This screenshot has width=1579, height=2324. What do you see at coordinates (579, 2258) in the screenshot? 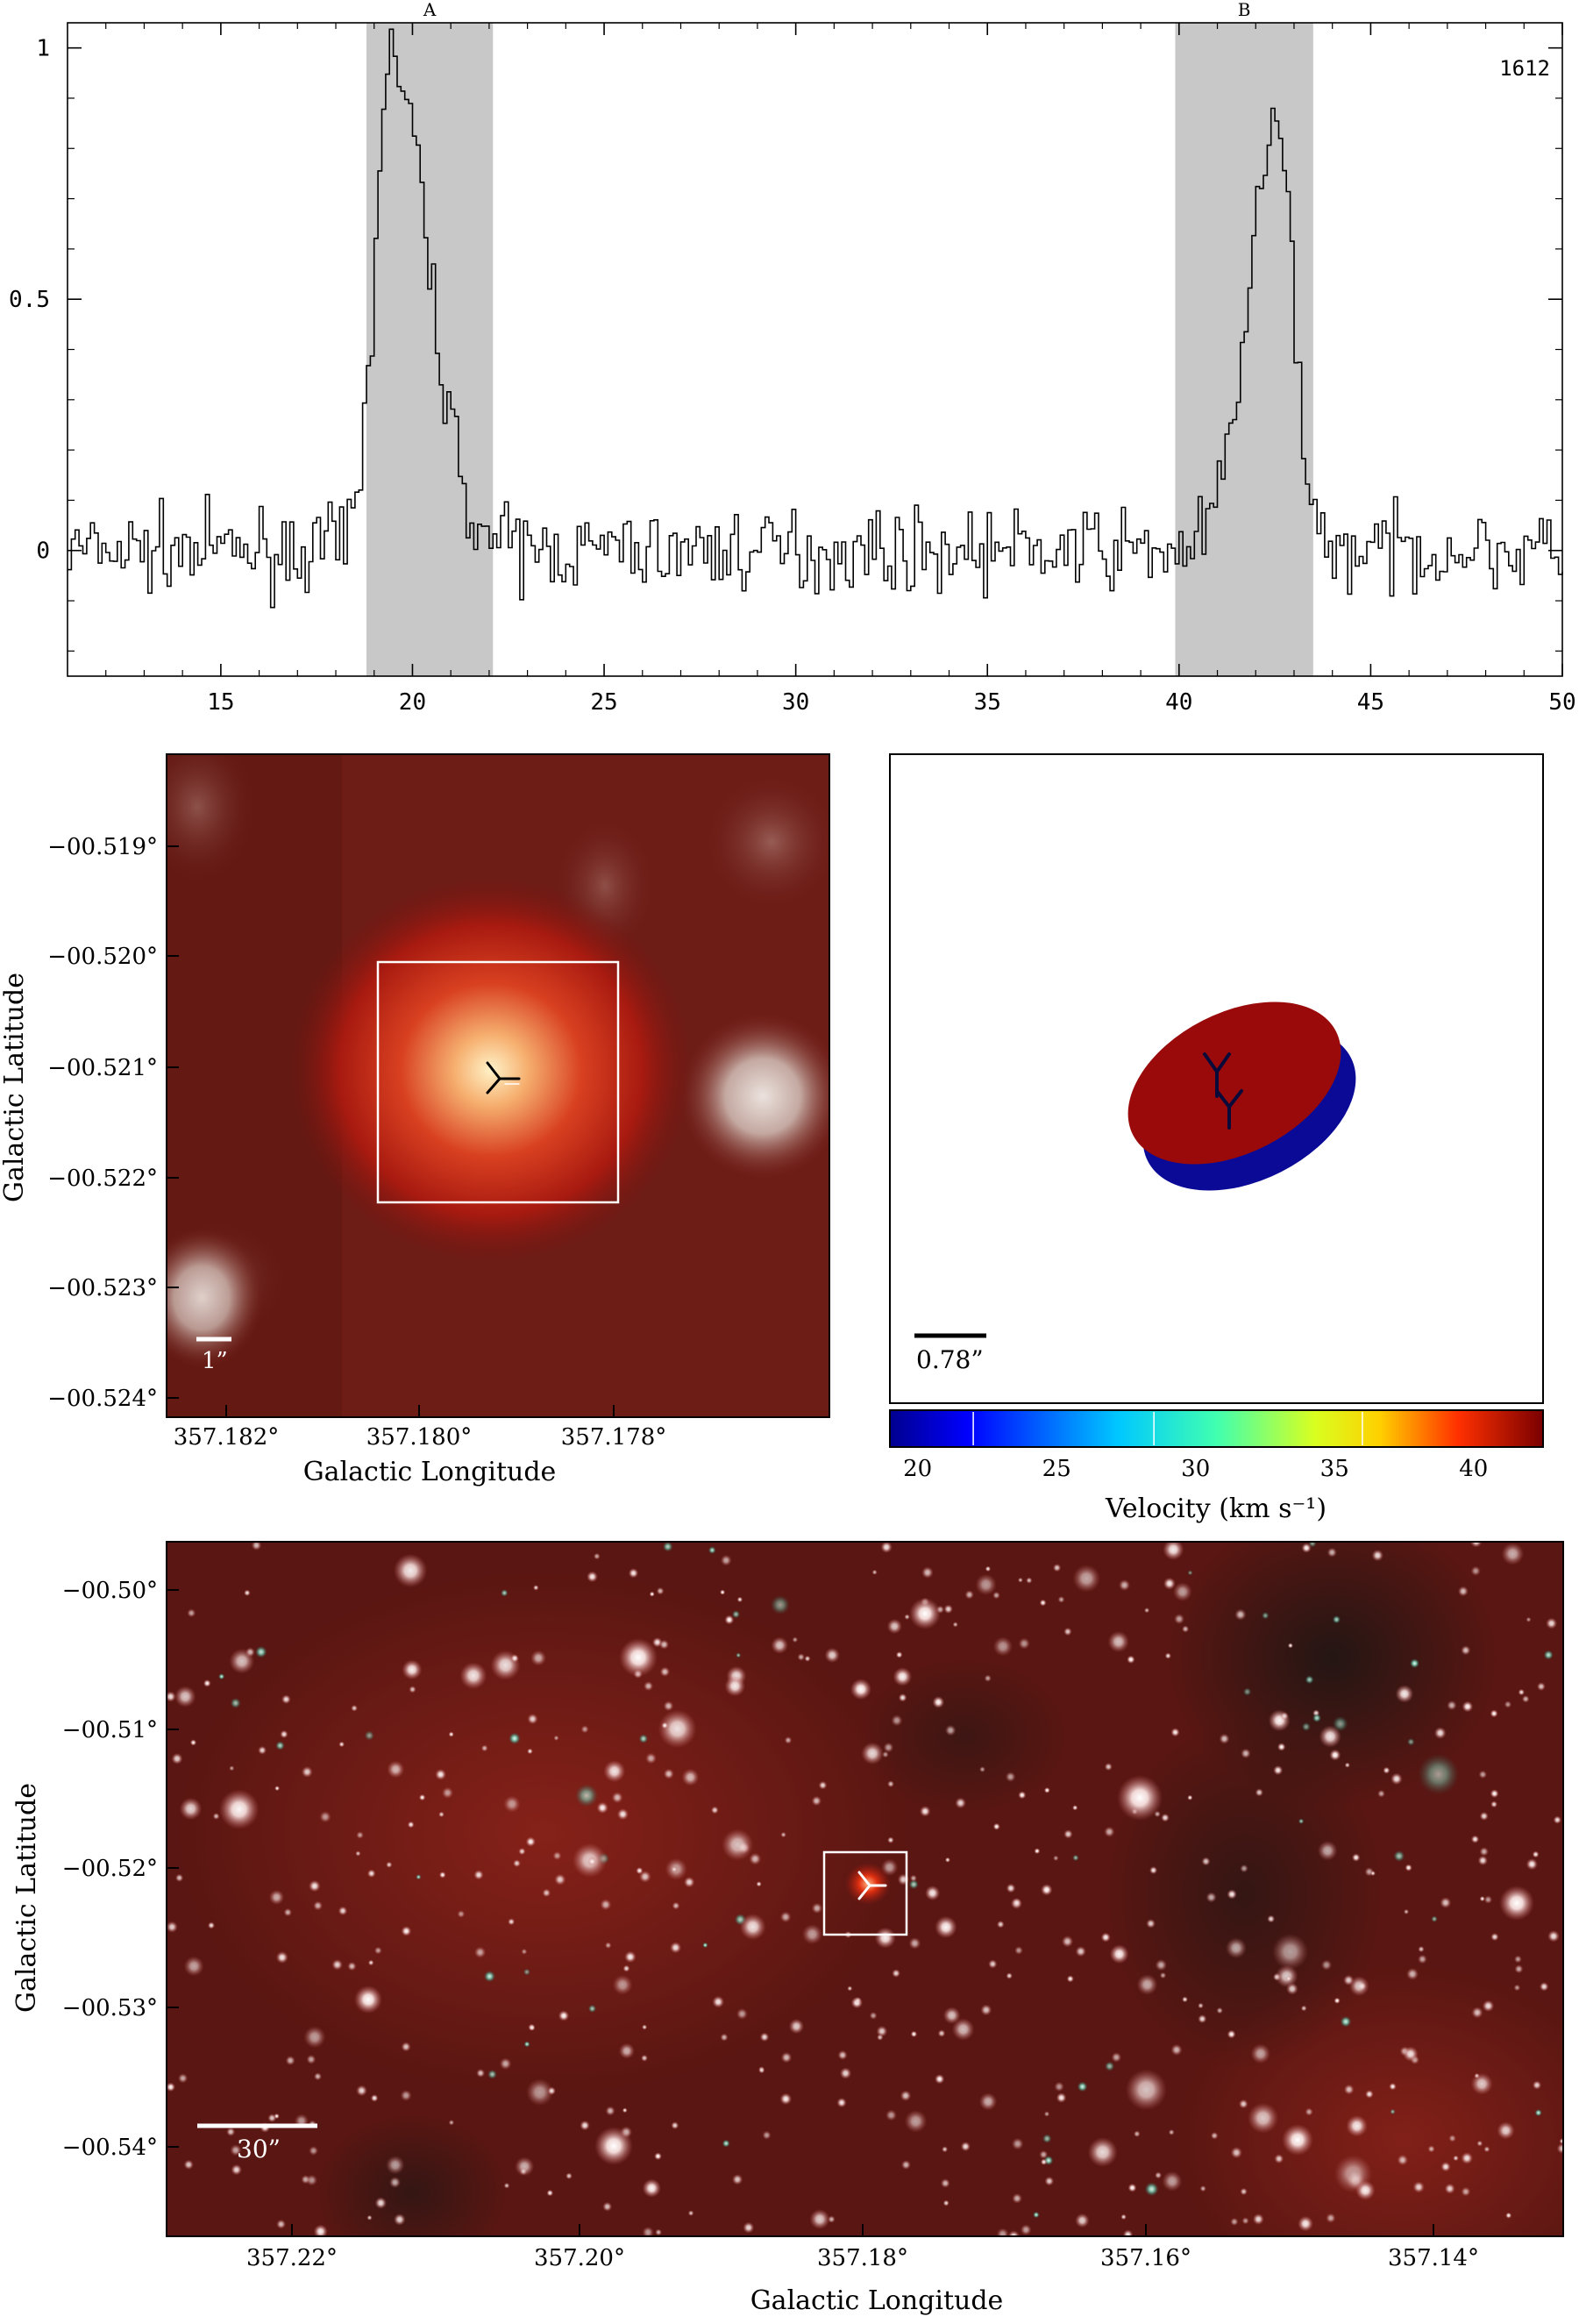
I see `x-tick-label: 357.20°` at bounding box center [579, 2258].